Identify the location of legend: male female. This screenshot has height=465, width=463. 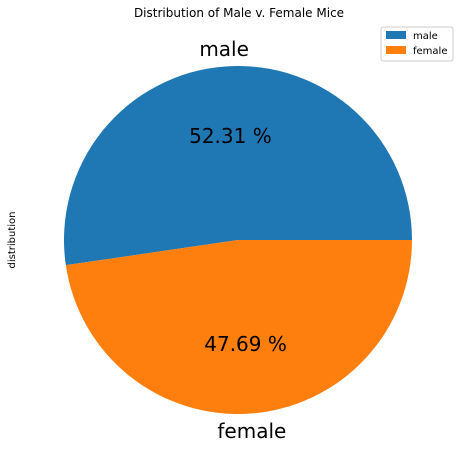
(417, 44).